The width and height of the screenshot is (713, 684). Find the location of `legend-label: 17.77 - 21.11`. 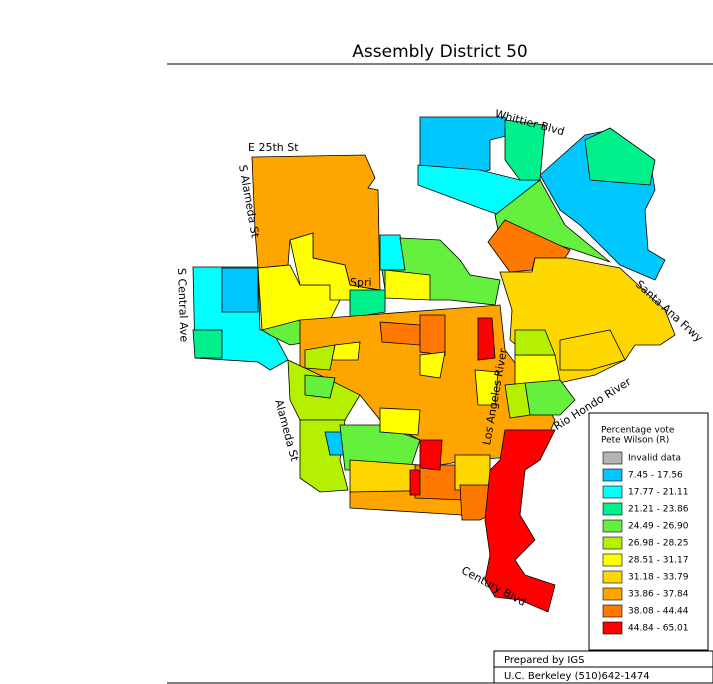

legend-label: 17.77 - 21.11 is located at coordinates (658, 493).